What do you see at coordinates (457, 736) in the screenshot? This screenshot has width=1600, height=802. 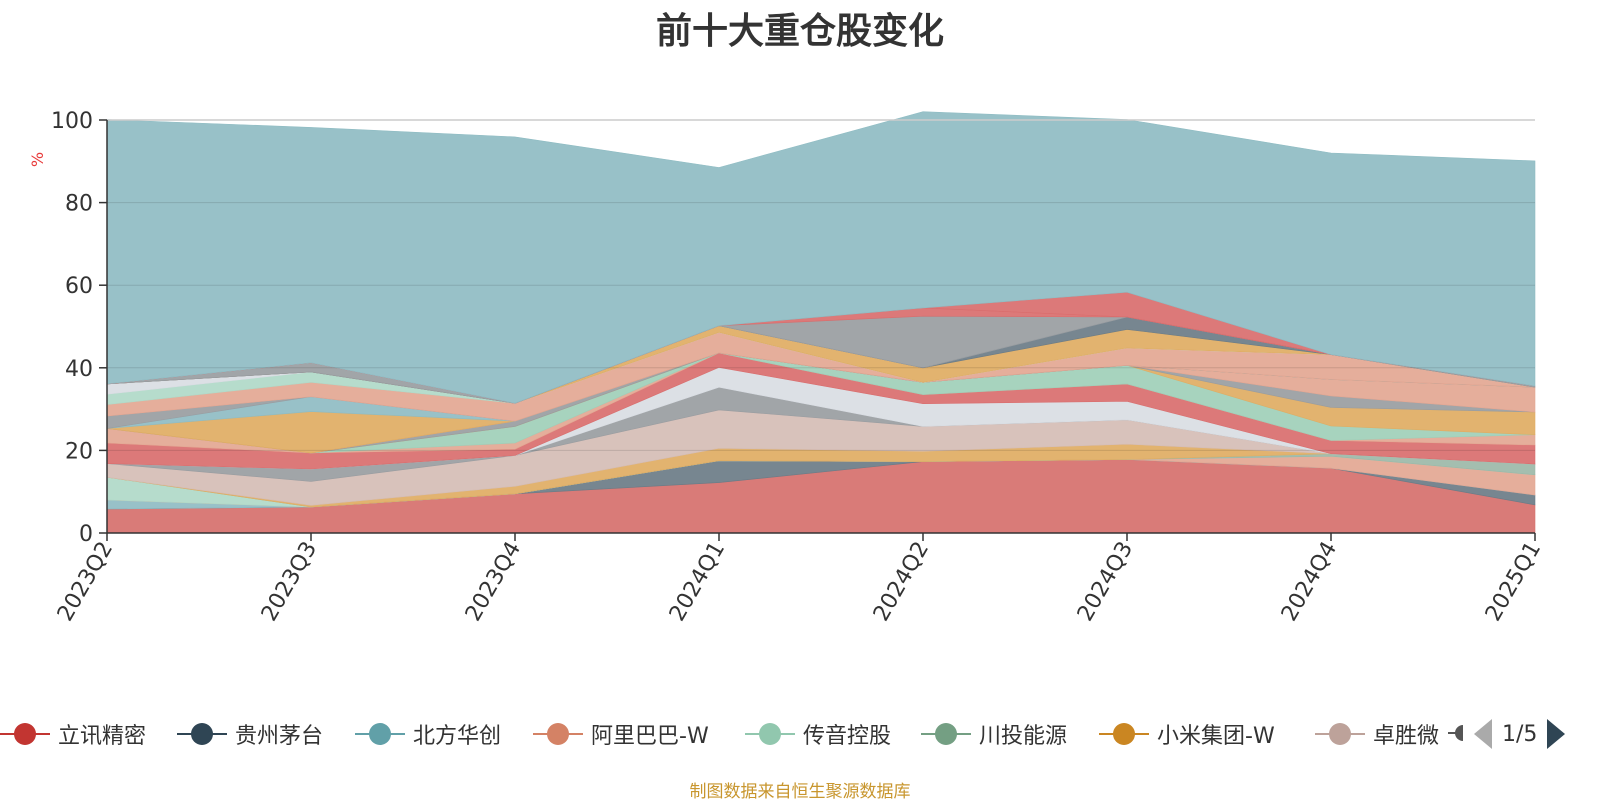 I see `legend-label: 北方华创` at bounding box center [457, 736].